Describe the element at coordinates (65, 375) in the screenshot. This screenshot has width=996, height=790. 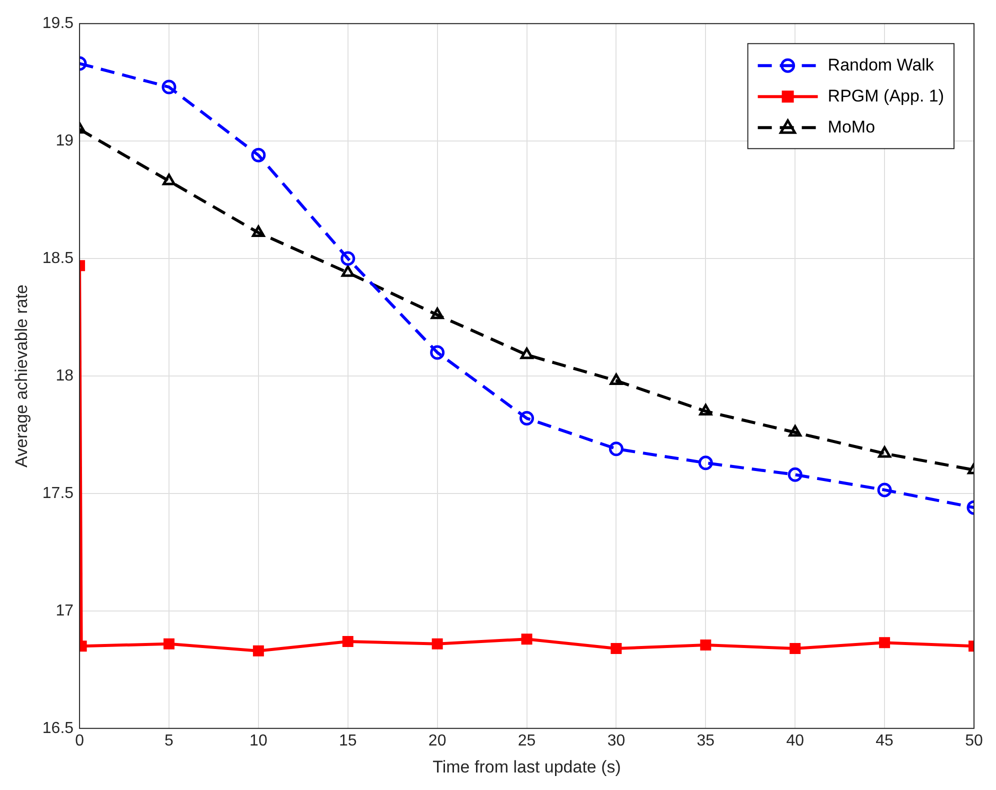
I see `y-tick-label: 18` at that location.